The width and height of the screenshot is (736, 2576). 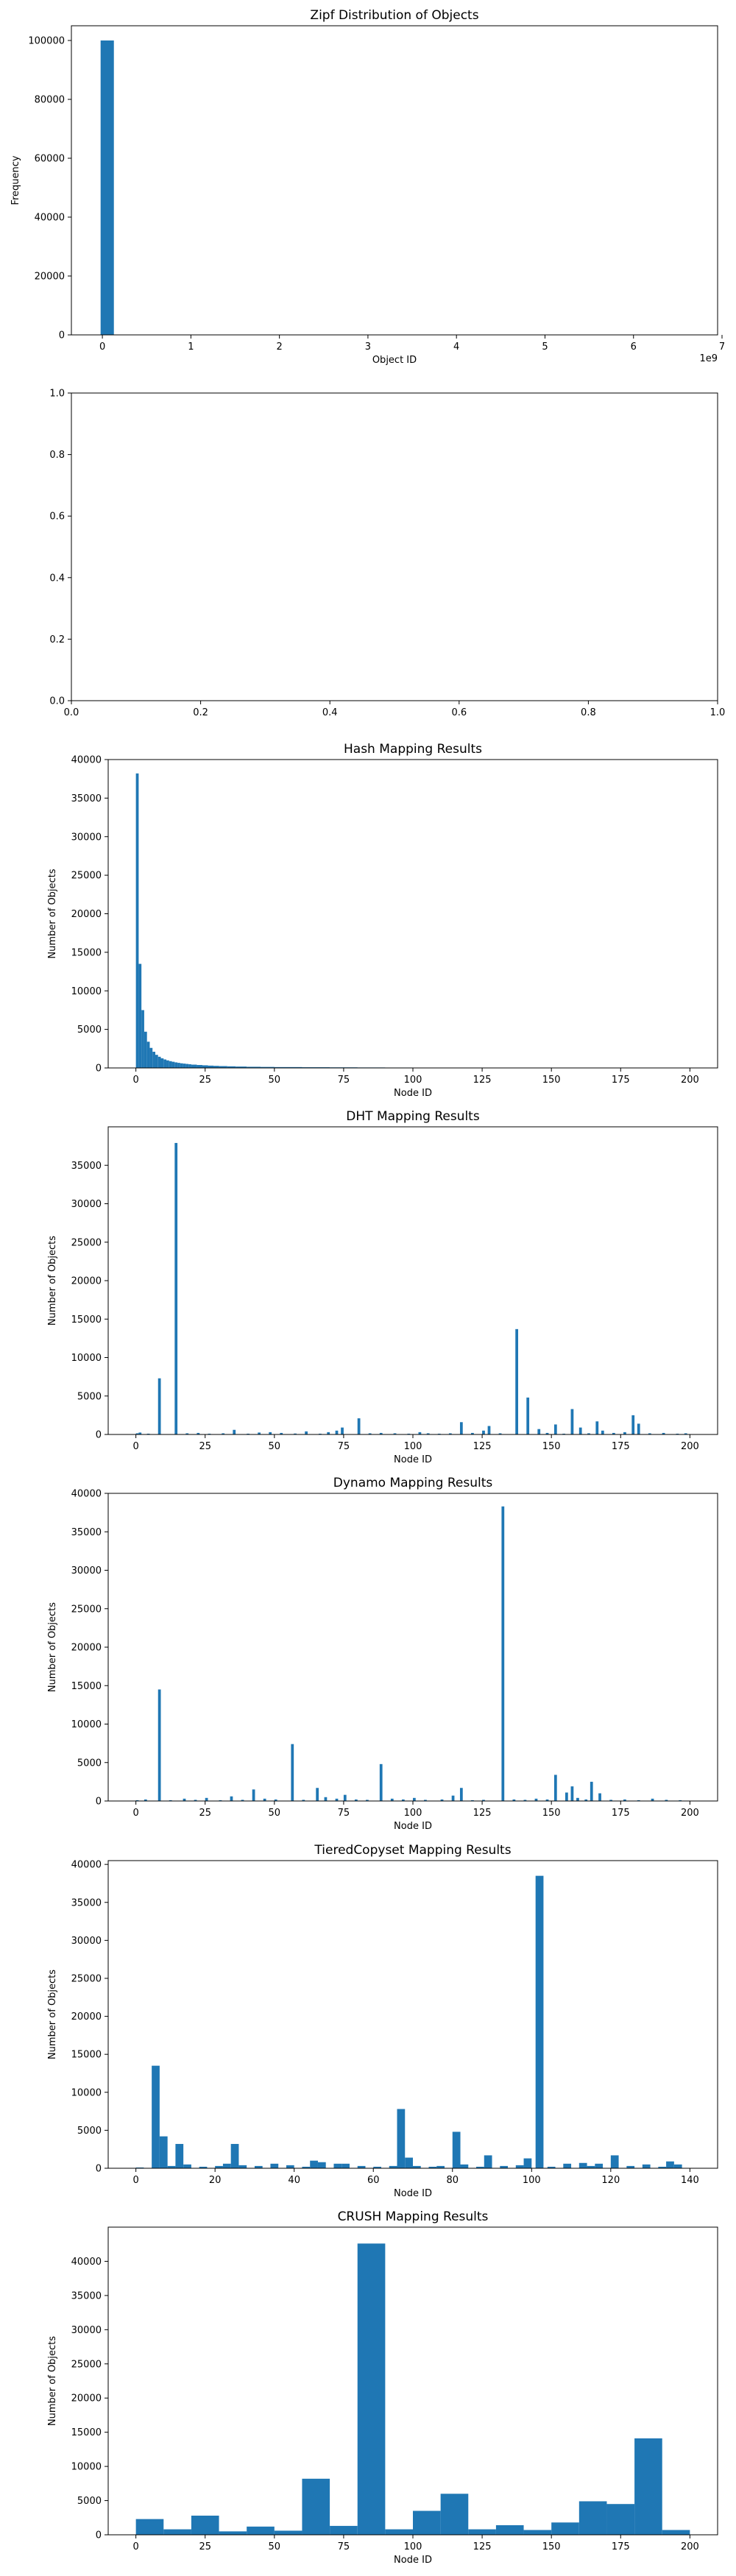 I want to click on x-tick-label-hash-6: 150, so click(x=551, y=1080).